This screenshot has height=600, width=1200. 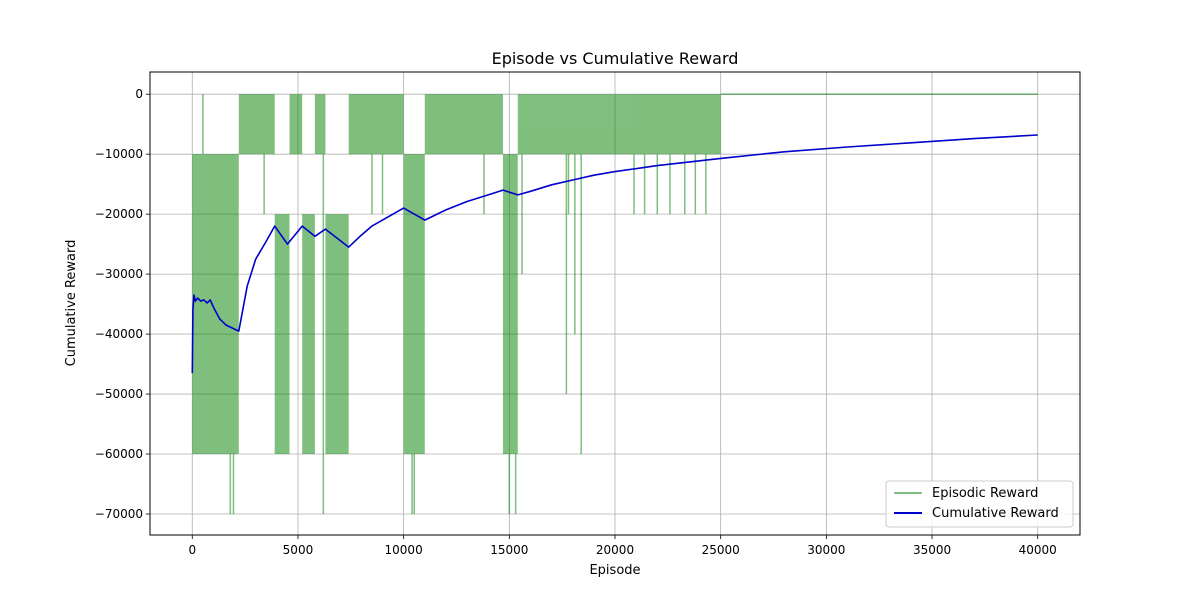 I want to click on x-tick-label: 25000, so click(x=721, y=550).